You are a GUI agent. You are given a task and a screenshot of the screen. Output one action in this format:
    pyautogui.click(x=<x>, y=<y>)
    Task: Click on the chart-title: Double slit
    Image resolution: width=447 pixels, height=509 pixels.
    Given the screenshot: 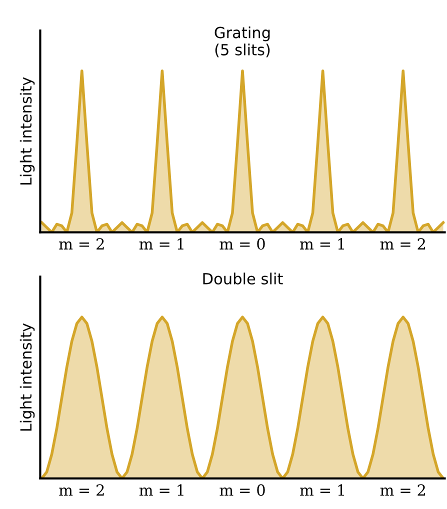 What is the action you would take?
    pyautogui.click(x=243, y=278)
    